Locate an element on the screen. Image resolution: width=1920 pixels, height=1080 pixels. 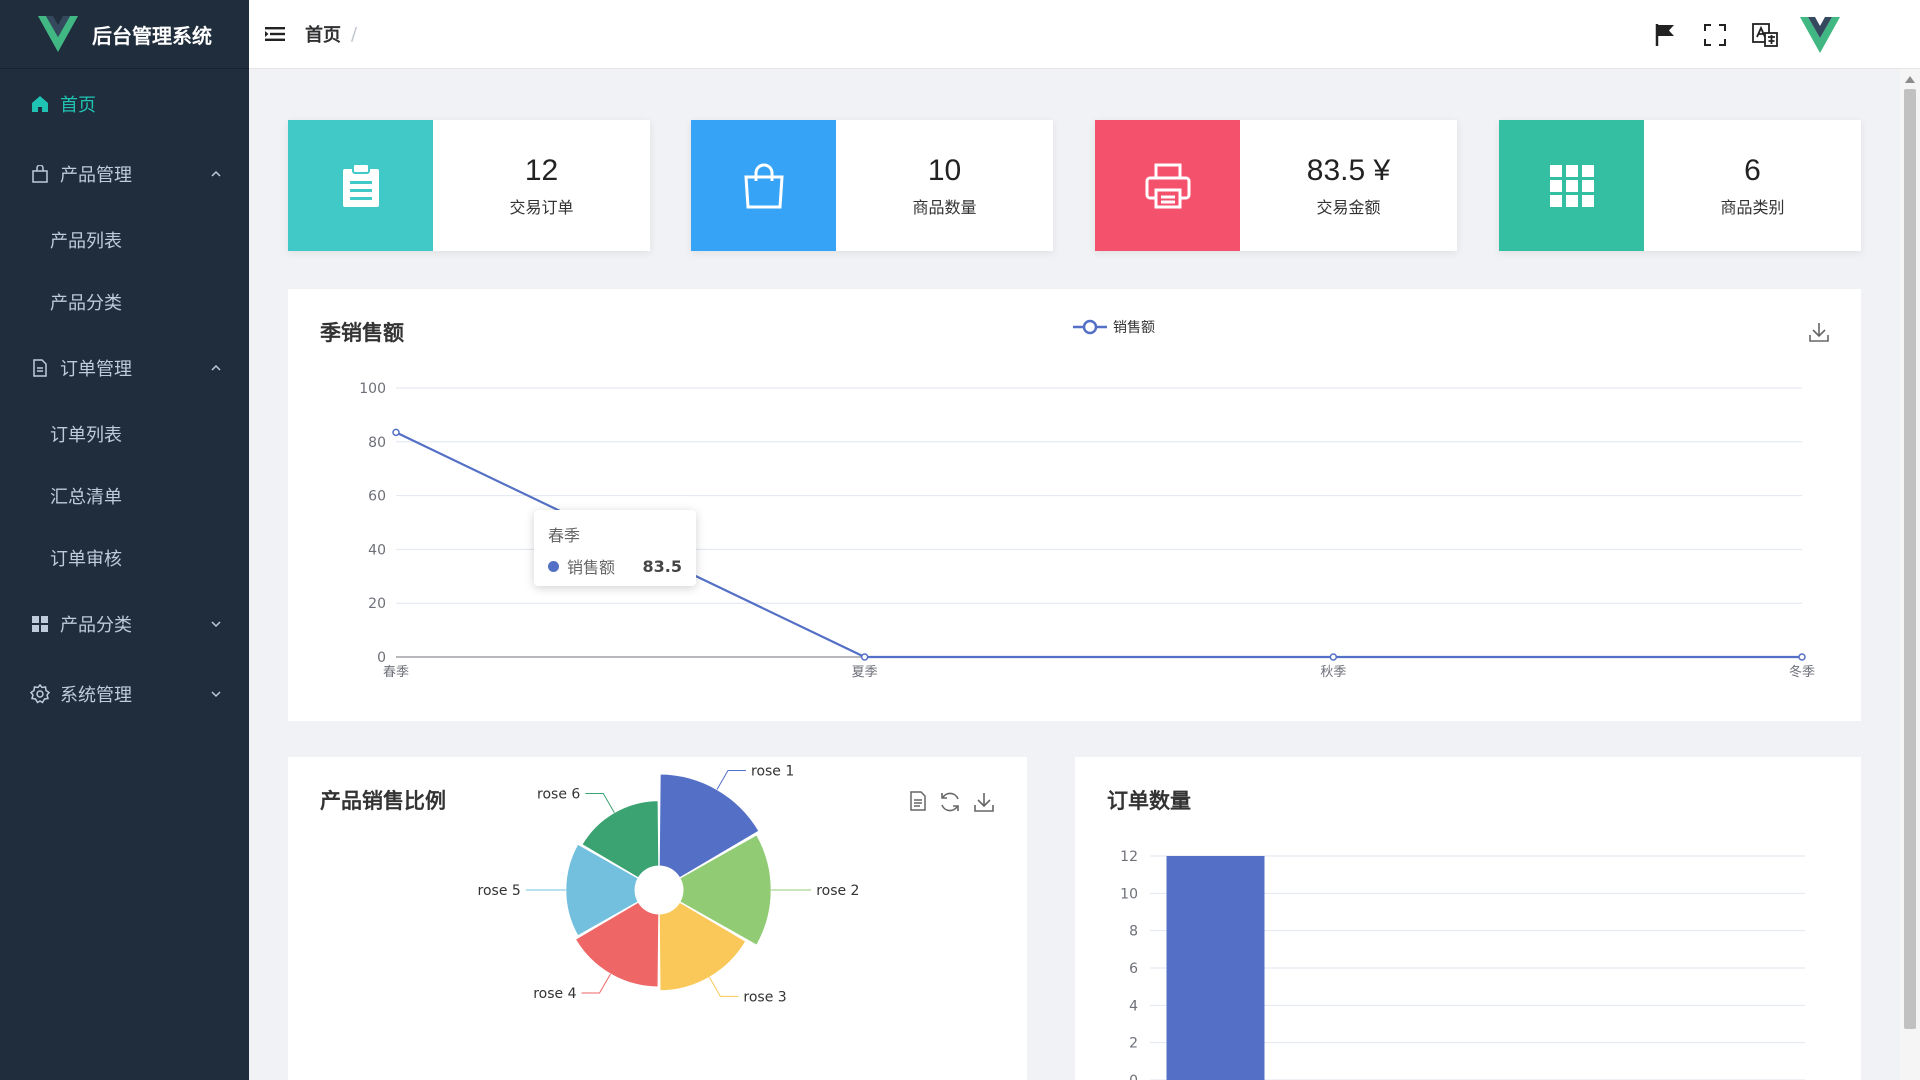
sidebar-item-product-management: 产品管理 is located at coordinates (124, 174).